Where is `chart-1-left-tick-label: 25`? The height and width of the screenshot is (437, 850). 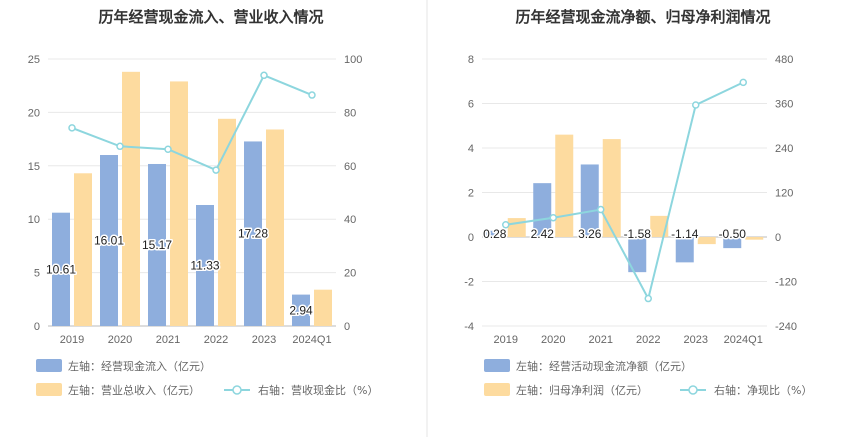
chart-1-left-tick-label: 25 is located at coordinates (34, 60).